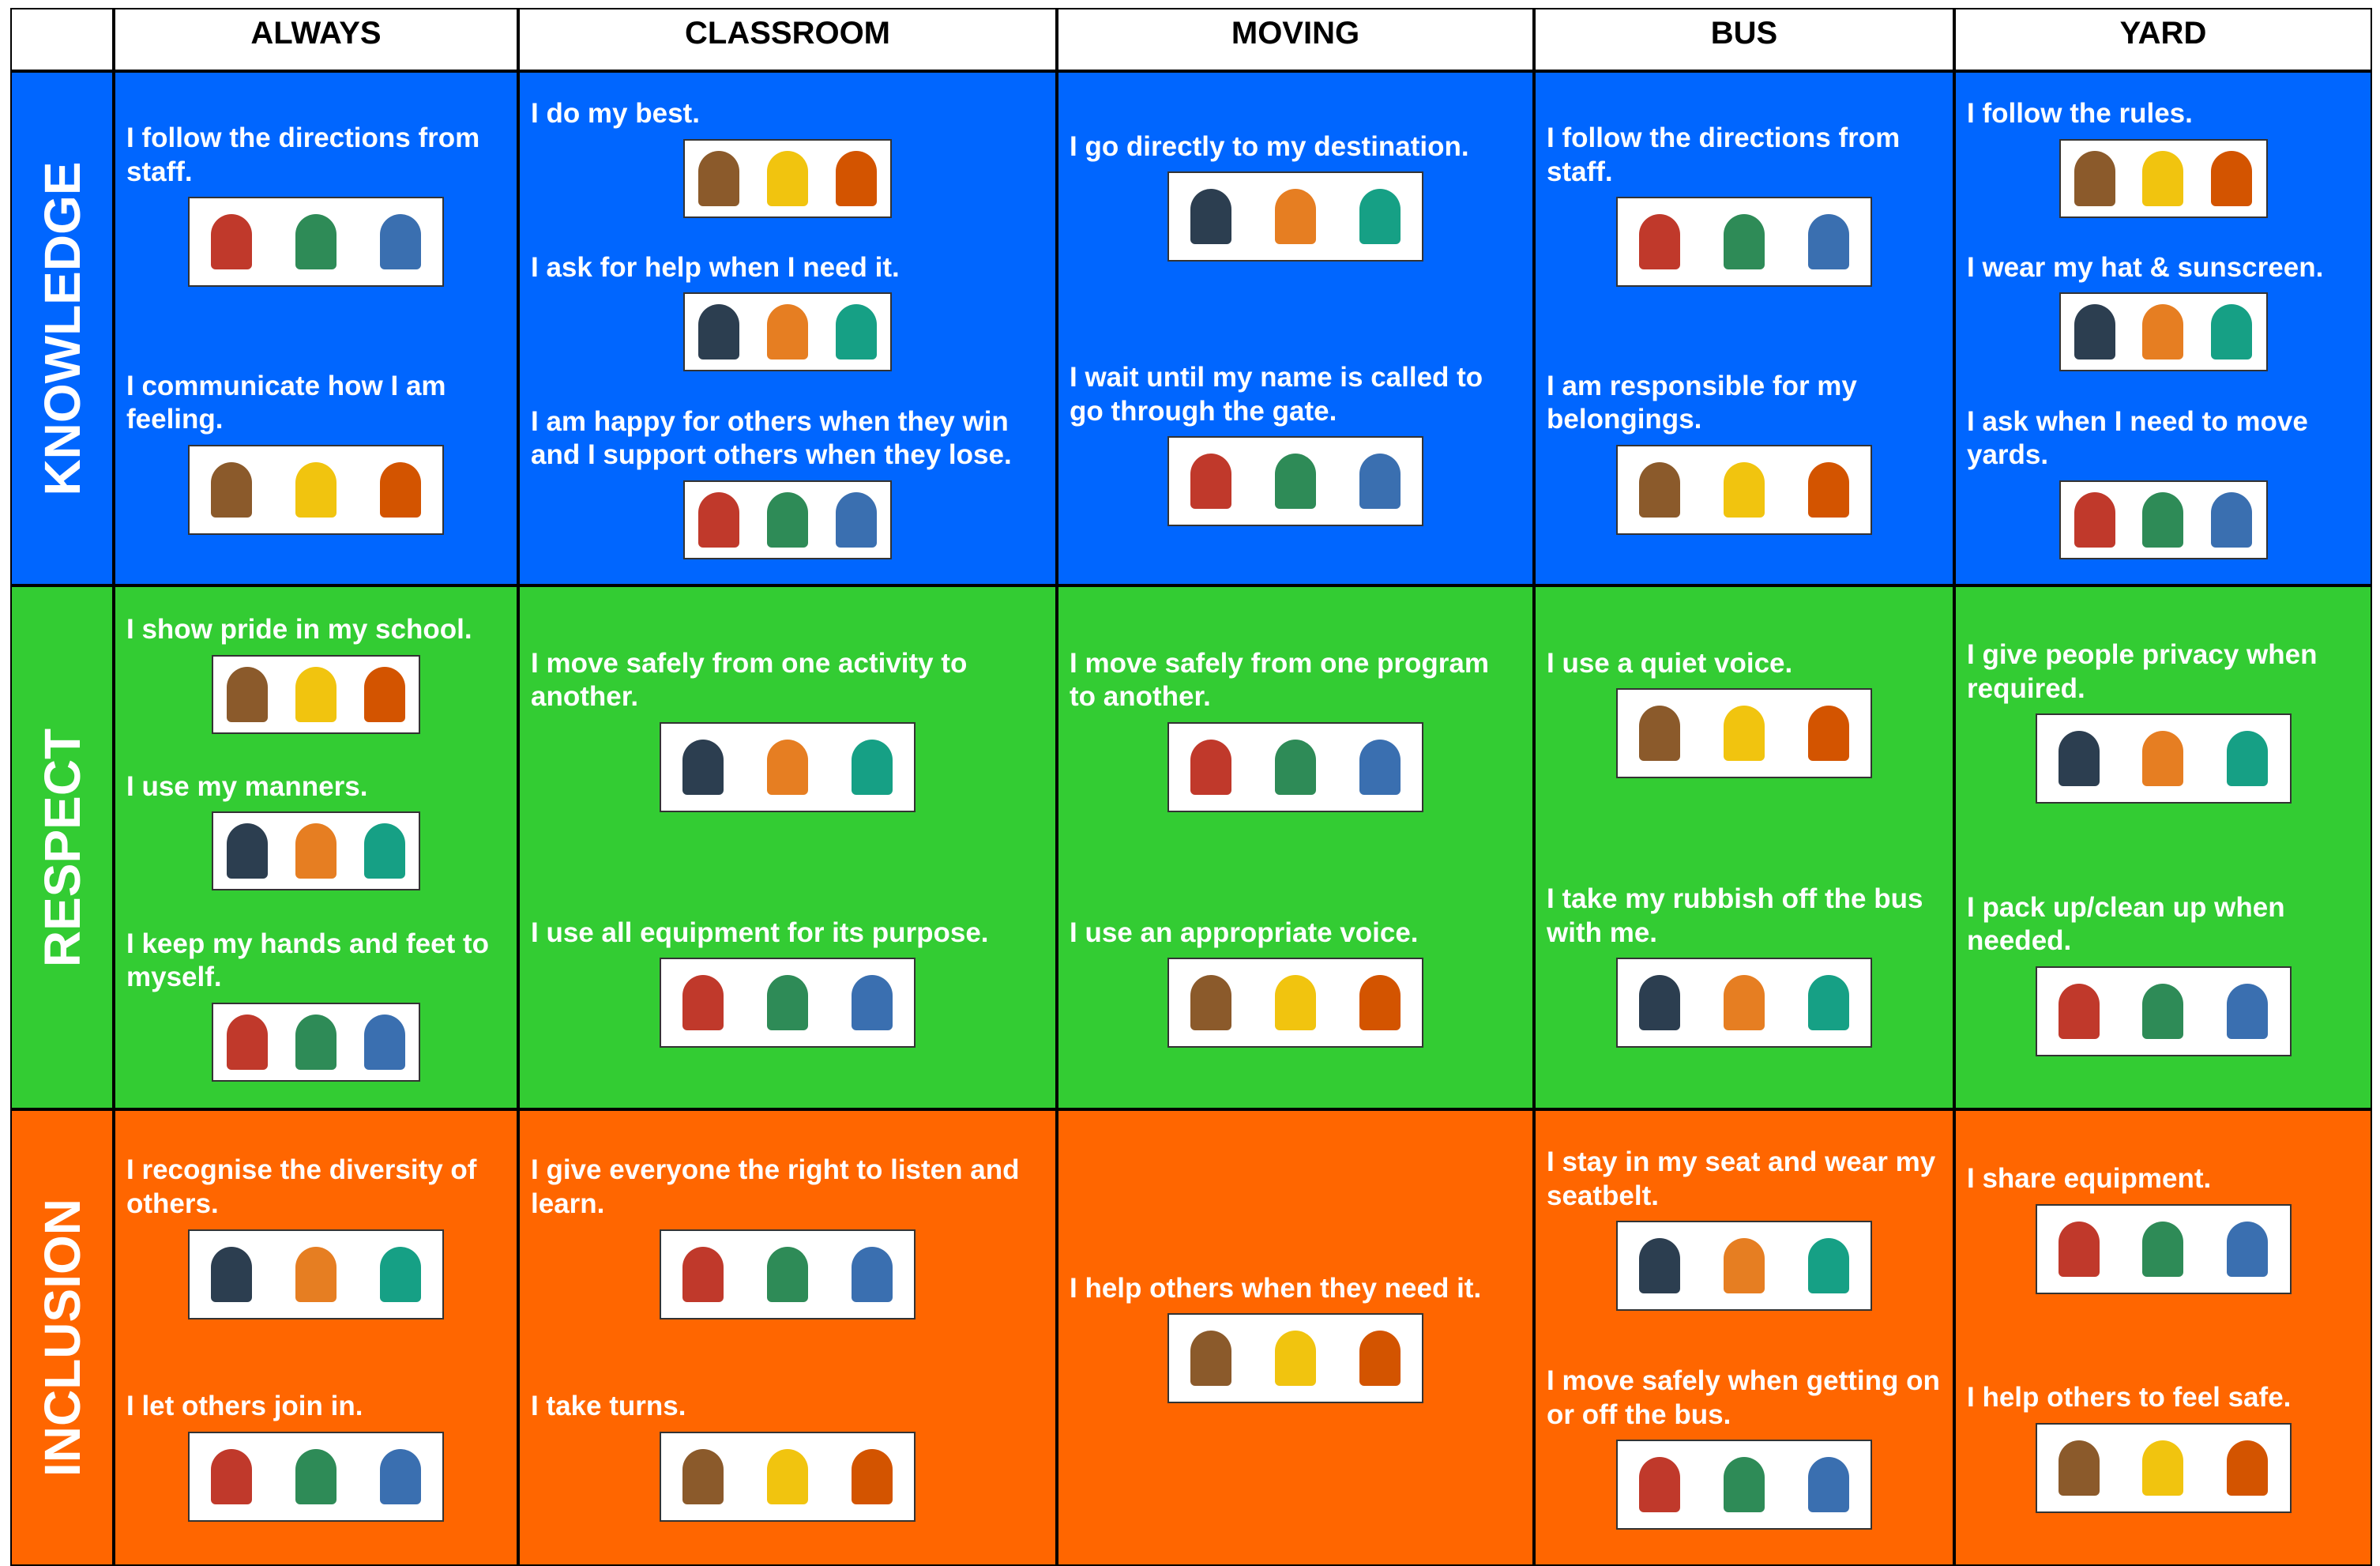  What do you see at coordinates (2163, 482) in the screenshot?
I see `statement: I ask when I need to move yards.` at bounding box center [2163, 482].